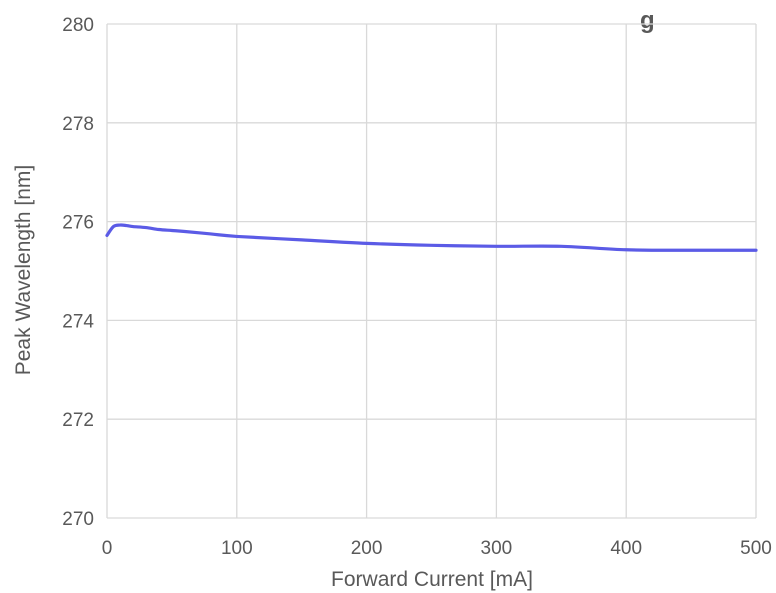 This screenshot has width=776, height=593. What do you see at coordinates (78, 519) in the screenshot?
I see `y-tick-label: 270` at bounding box center [78, 519].